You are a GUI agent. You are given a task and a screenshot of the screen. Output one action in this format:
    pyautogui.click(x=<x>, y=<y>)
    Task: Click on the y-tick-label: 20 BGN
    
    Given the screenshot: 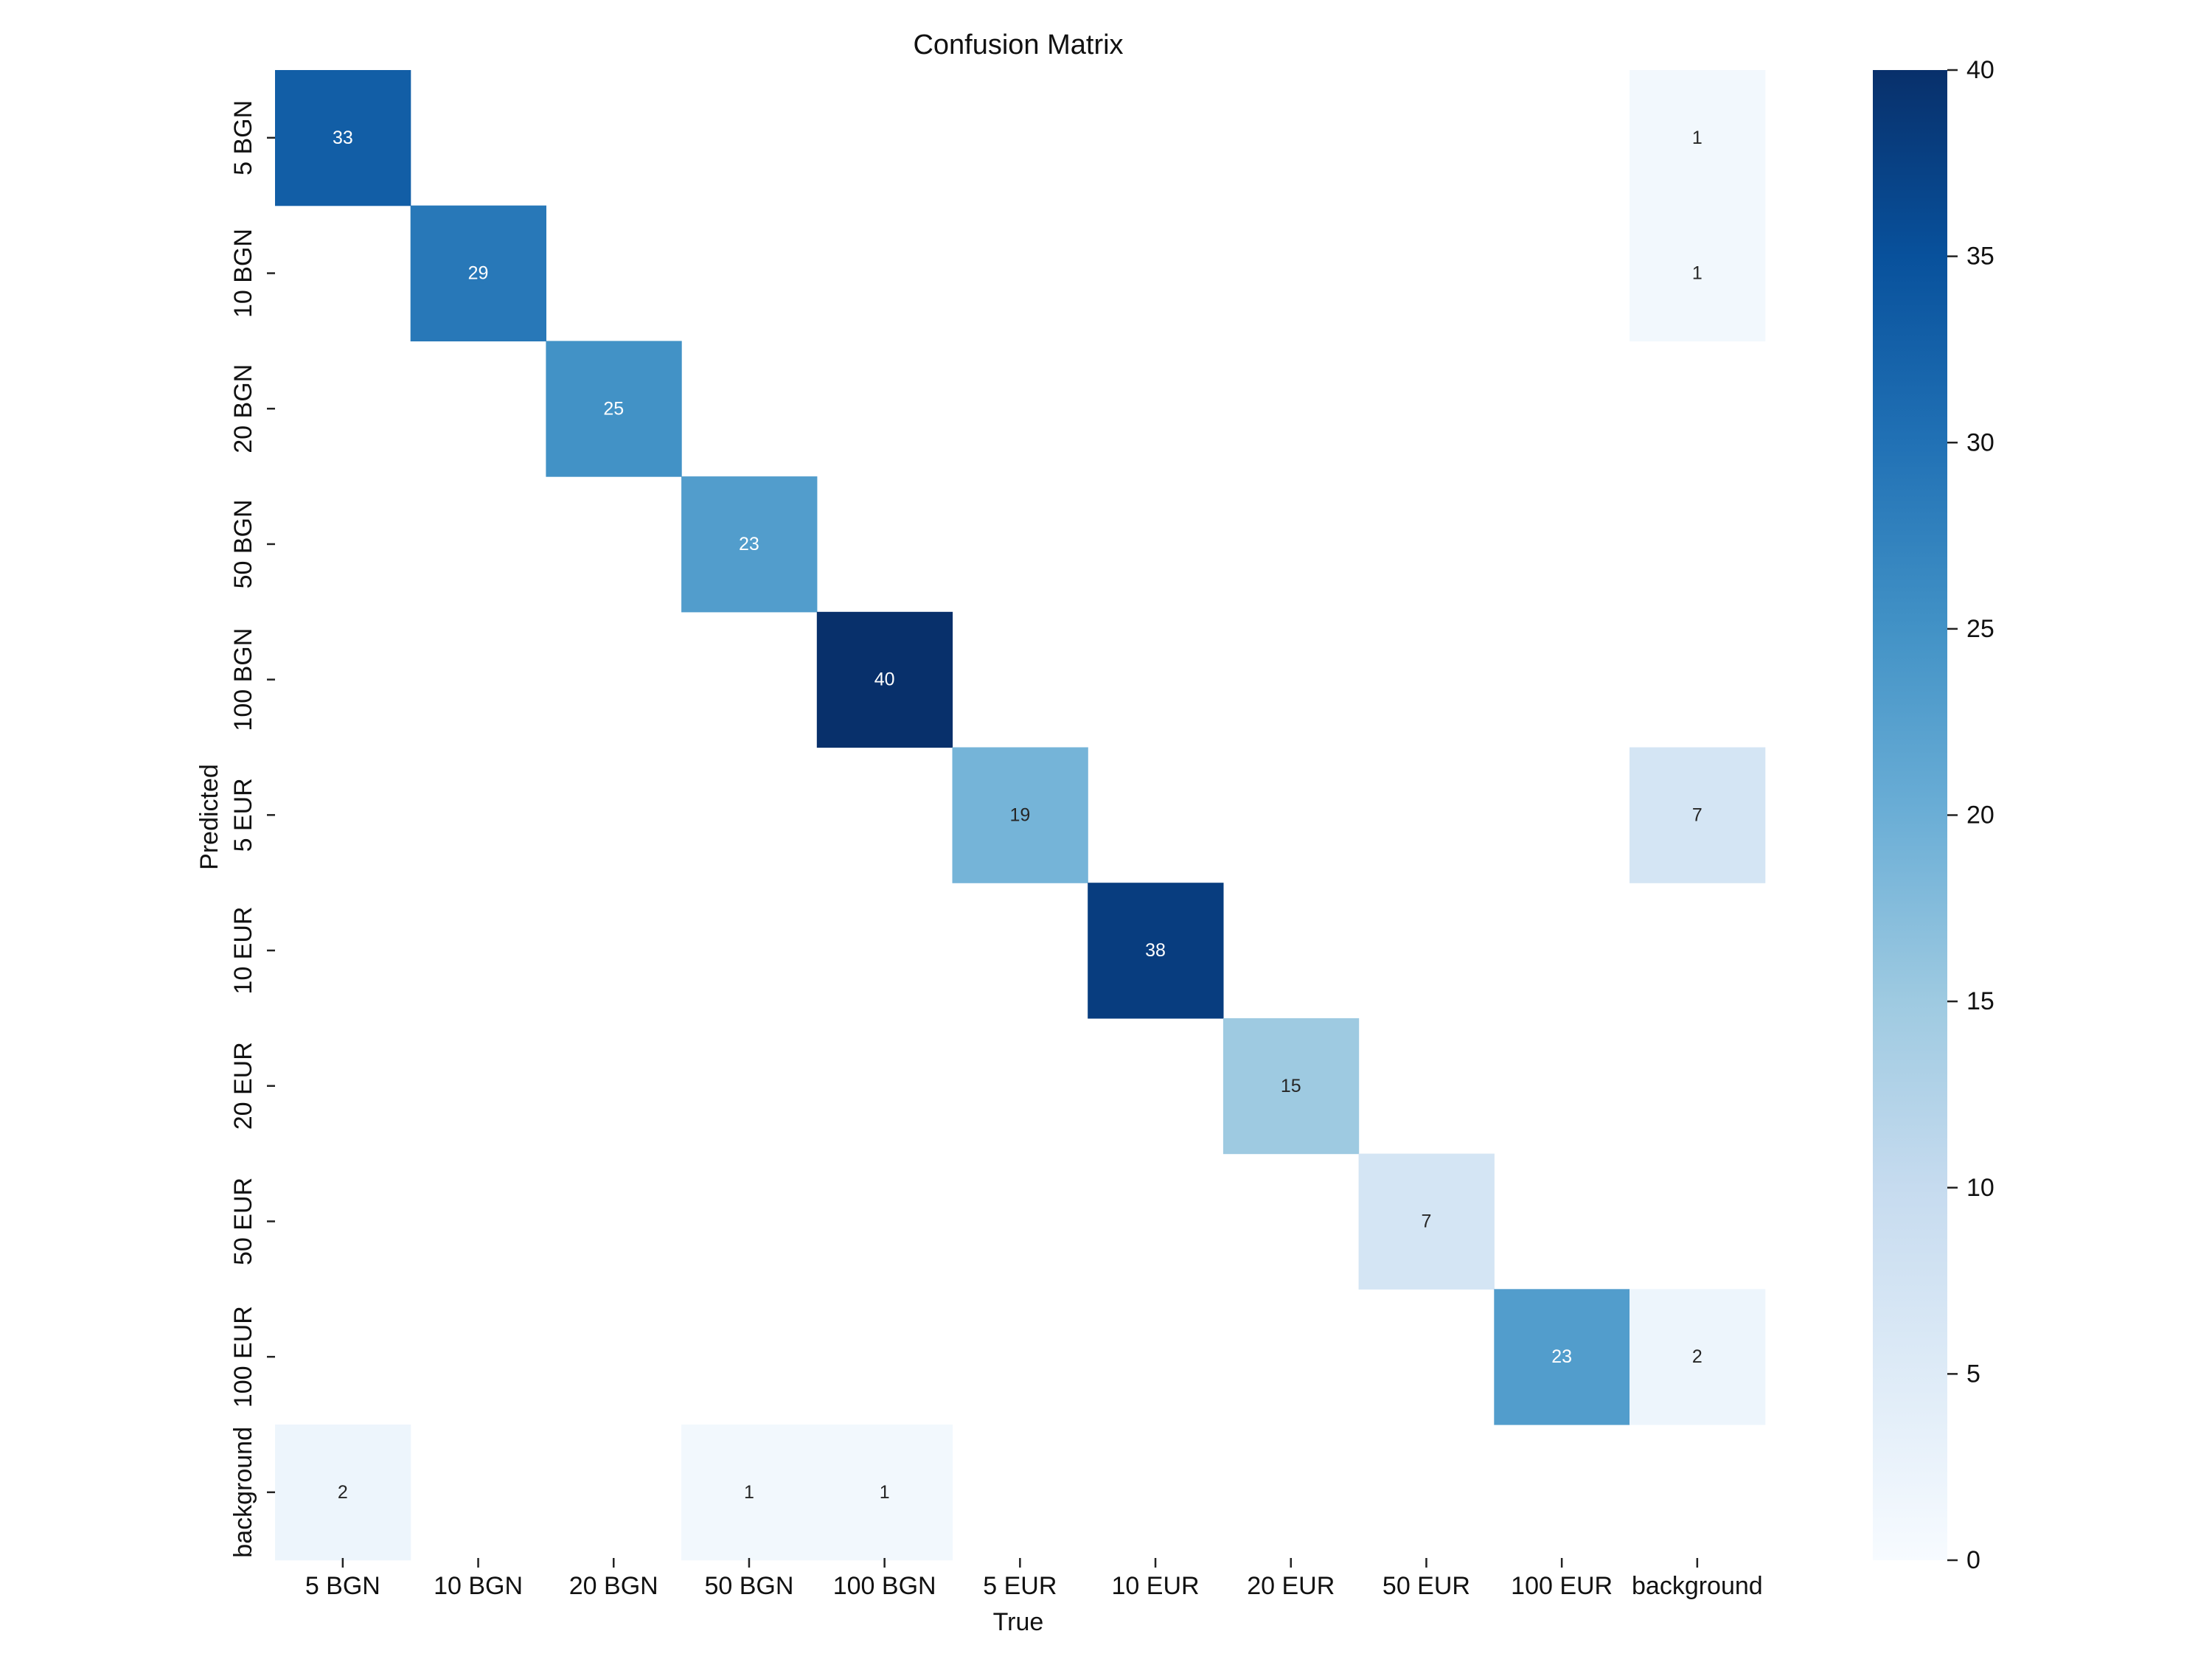 What is the action you would take?
    pyautogui.click(x=243, y=408)
    